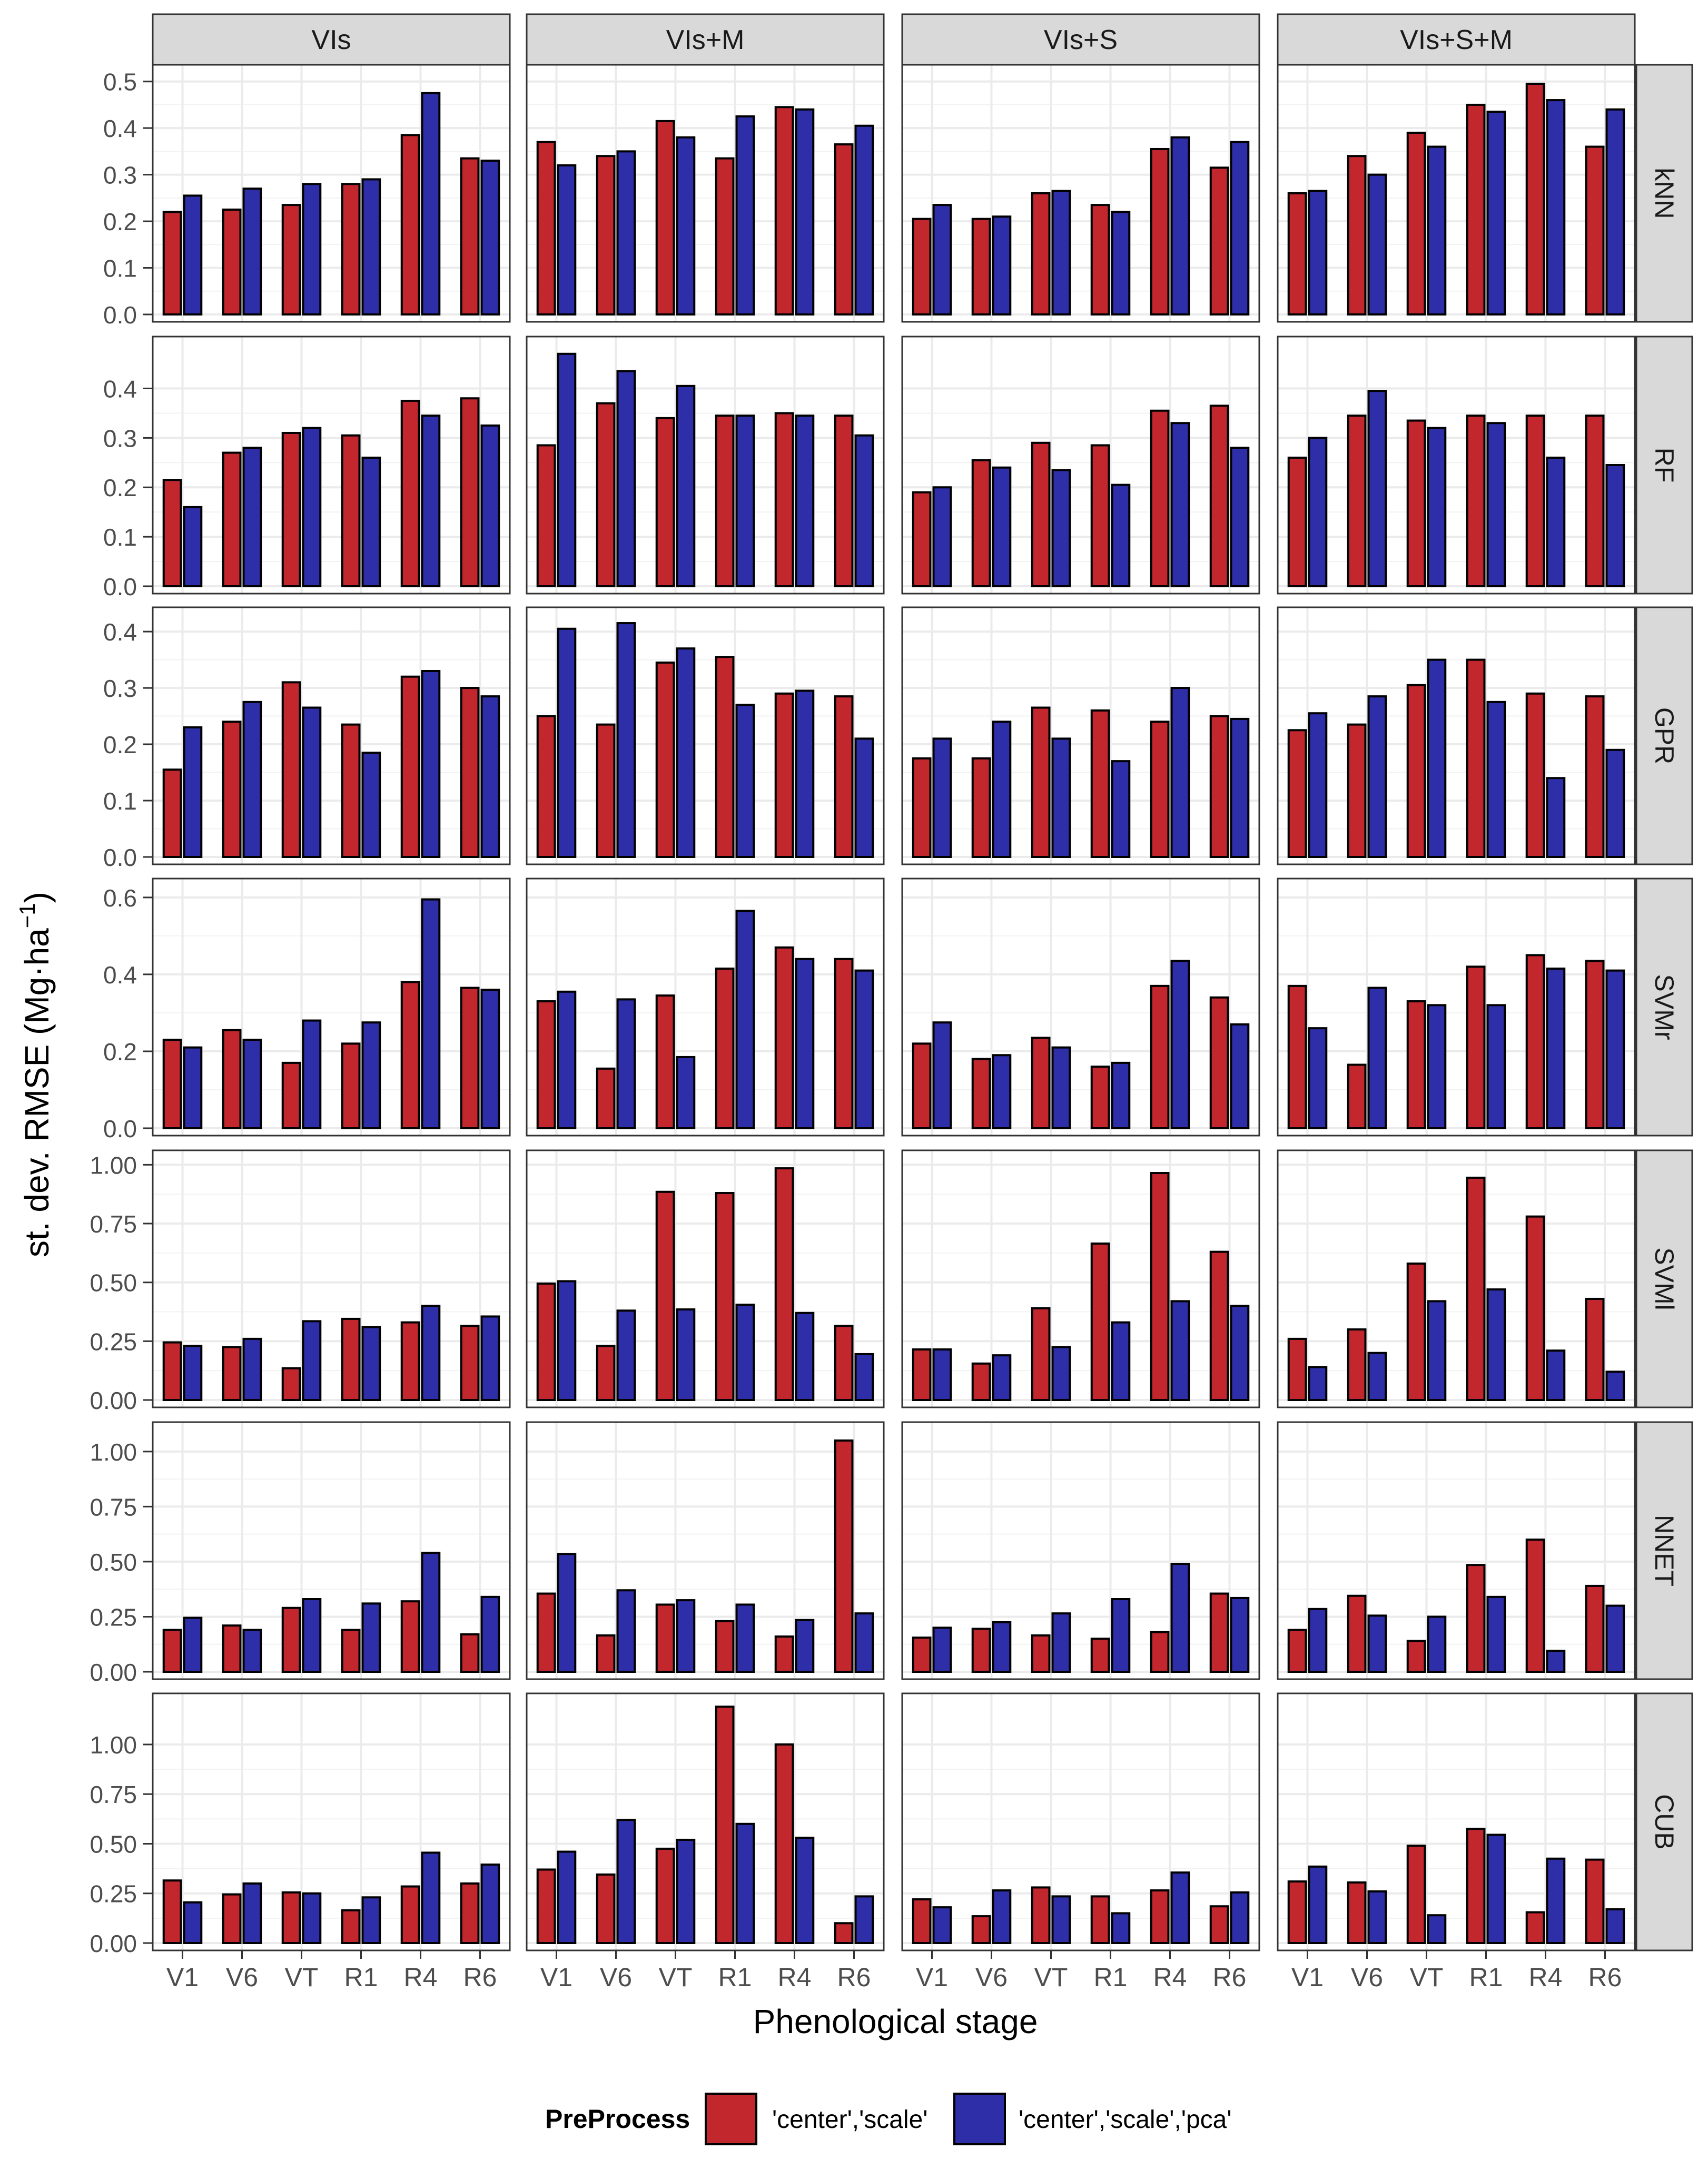  Describe the element at coordinates (784, 1284) in the screenshot. I see `bar-SVMl-VIs+M-R4-center-scale` at that location.